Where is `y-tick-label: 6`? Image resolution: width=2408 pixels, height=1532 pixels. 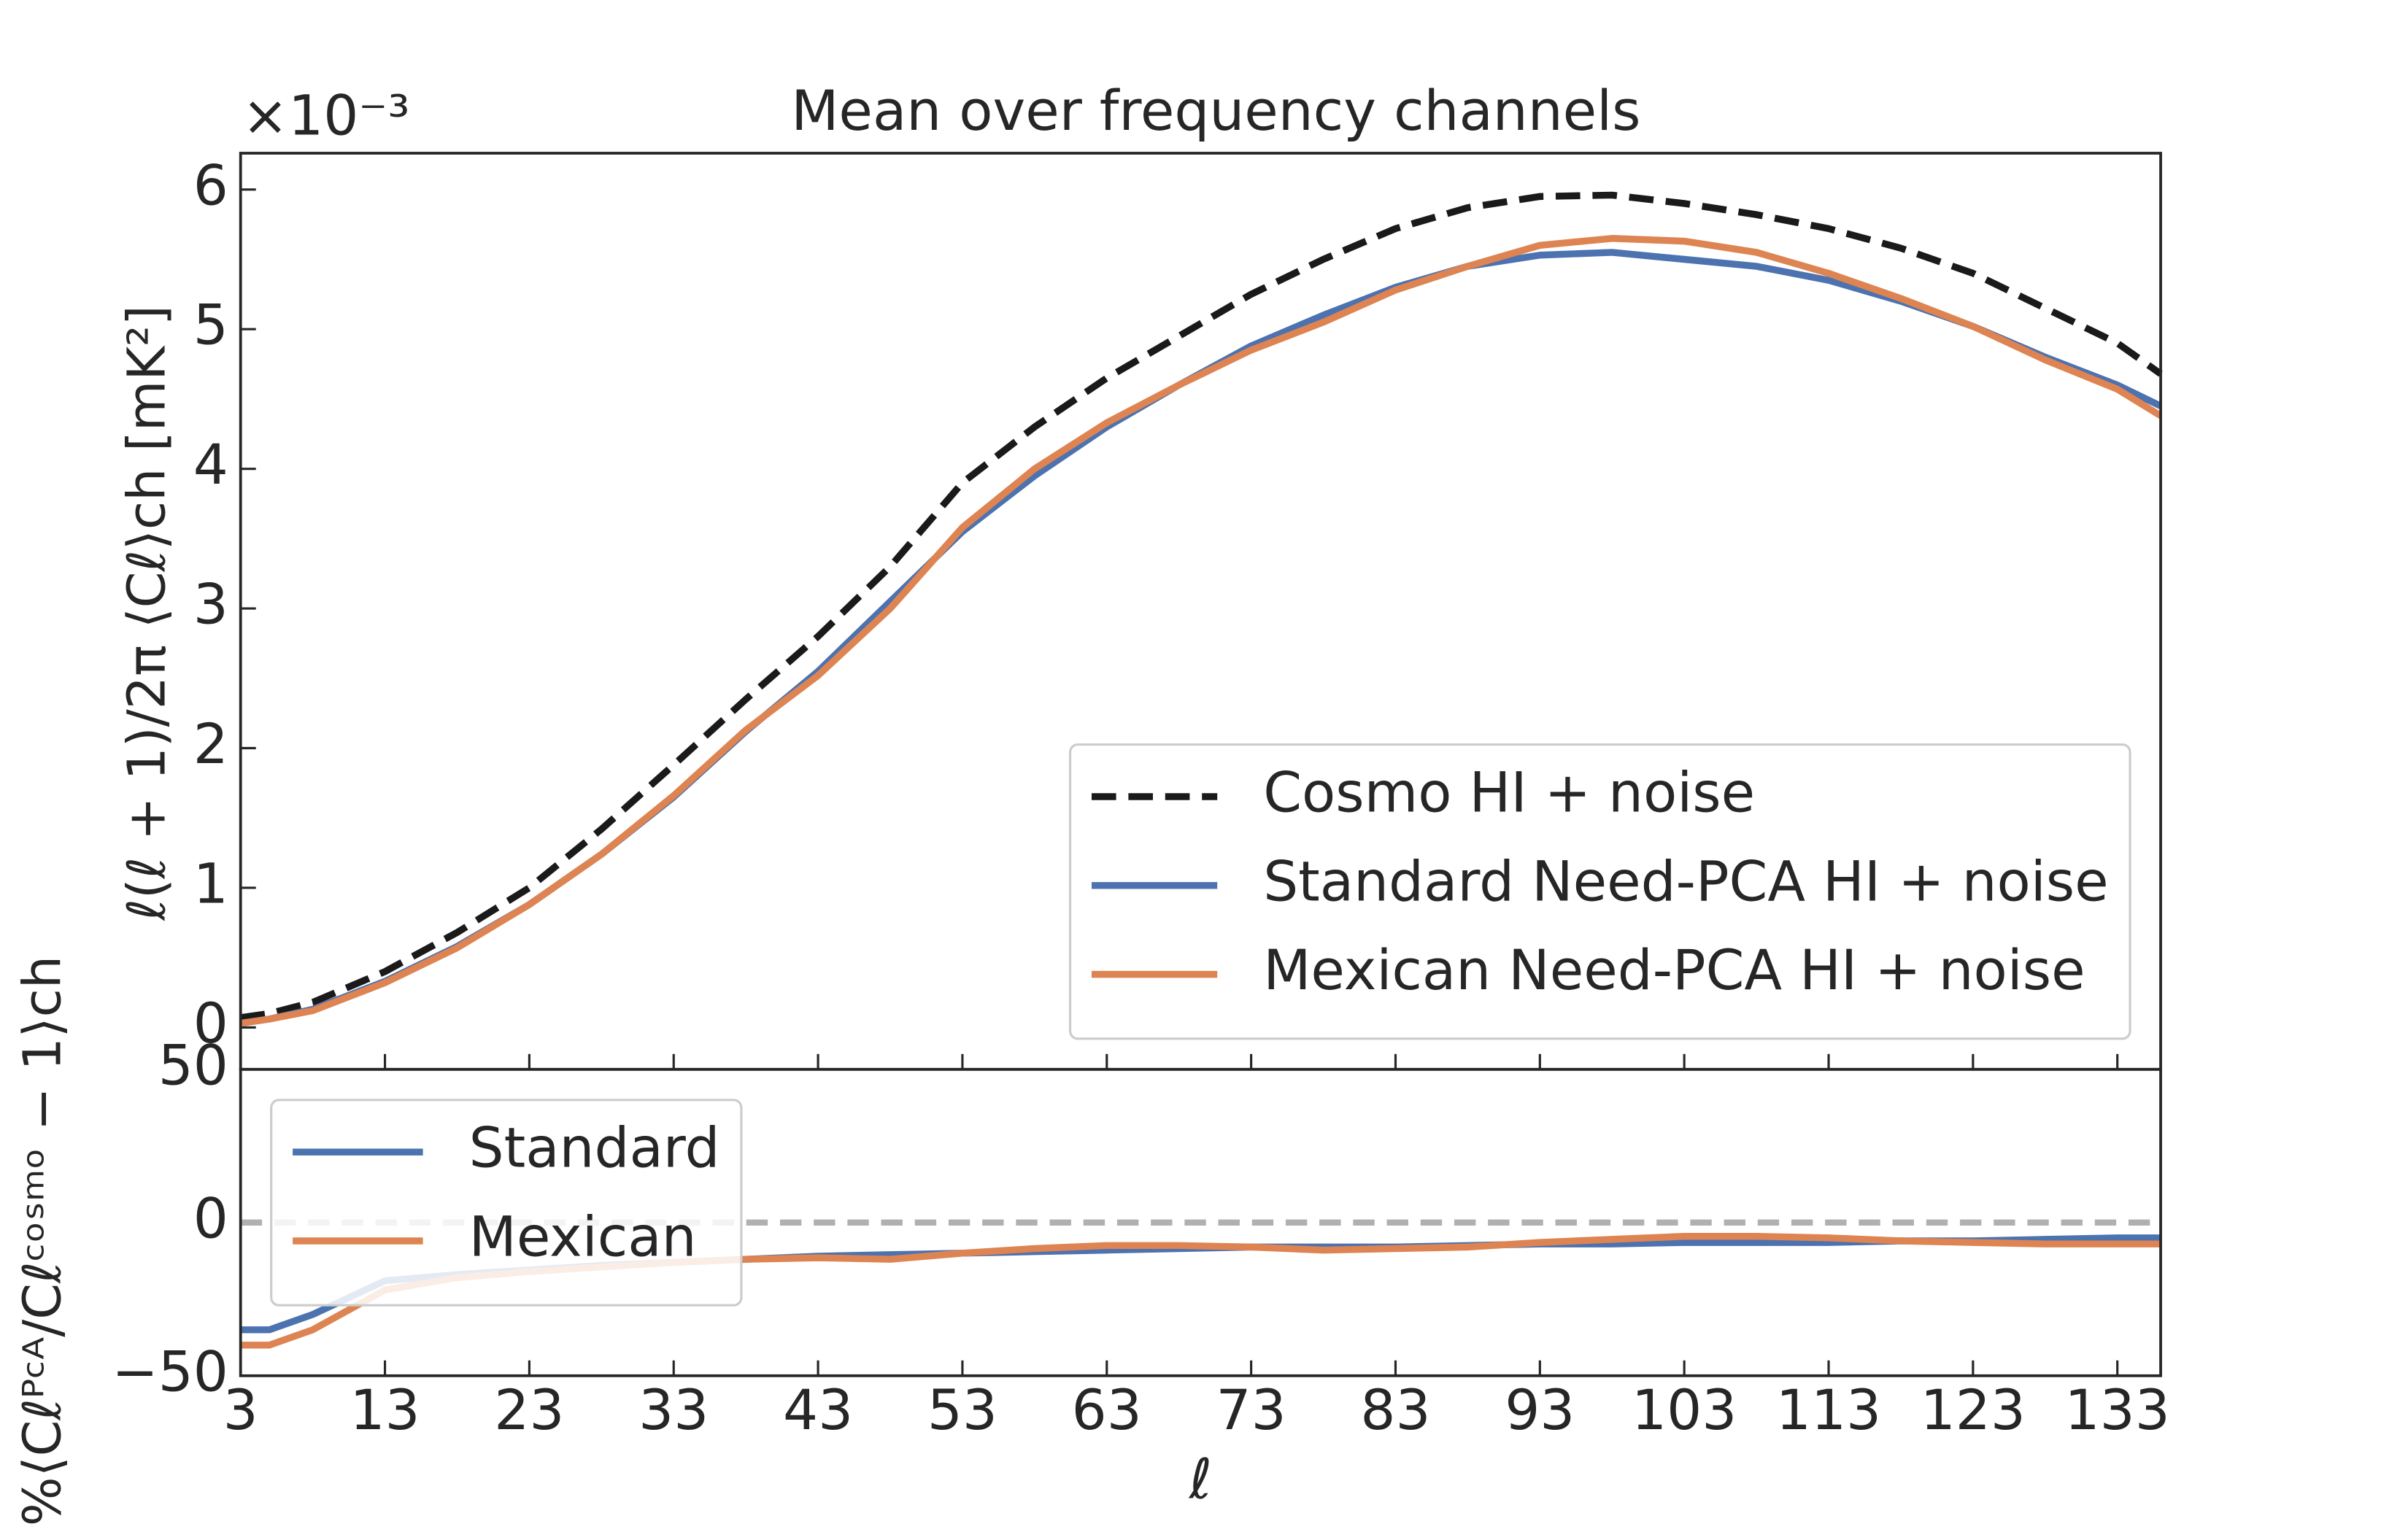
y-tick-label: 6 is located at coordinates (211, 185).